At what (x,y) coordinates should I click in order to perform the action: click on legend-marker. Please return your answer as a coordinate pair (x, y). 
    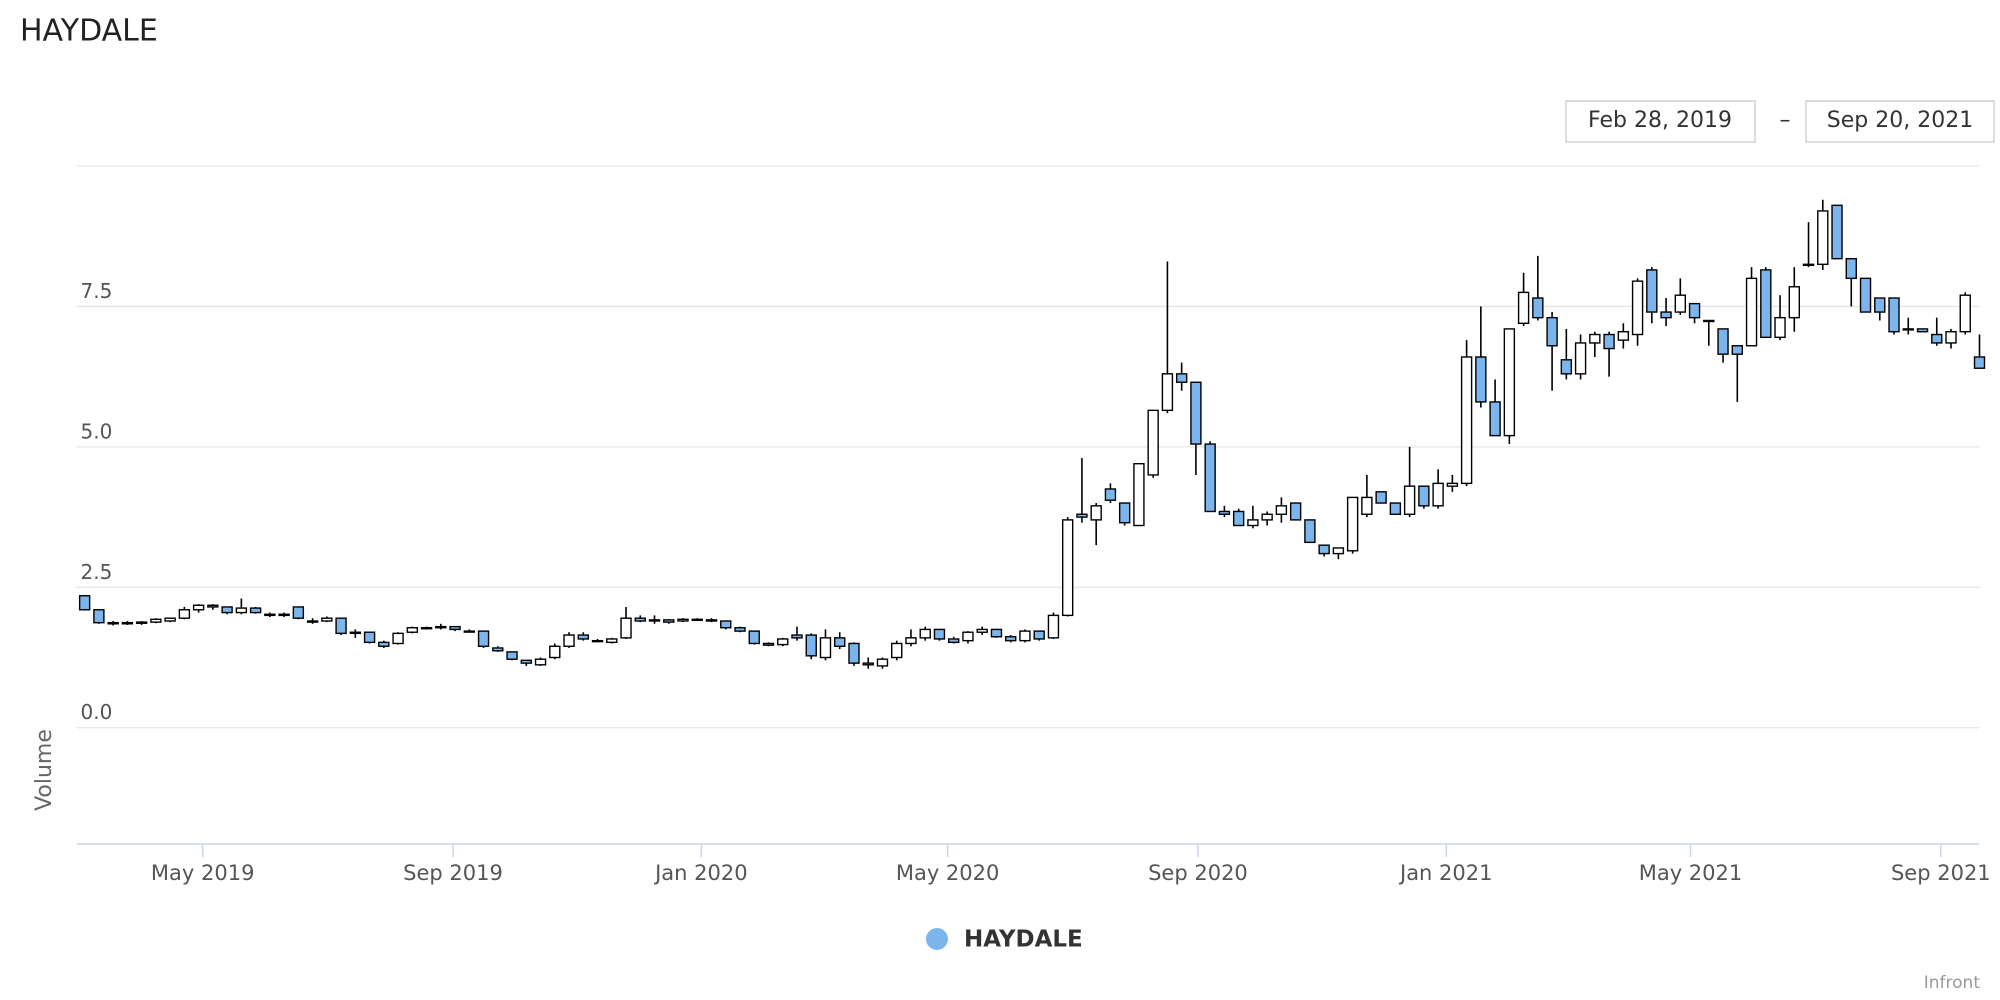
    Looking at the image, I should click on (937, 939).